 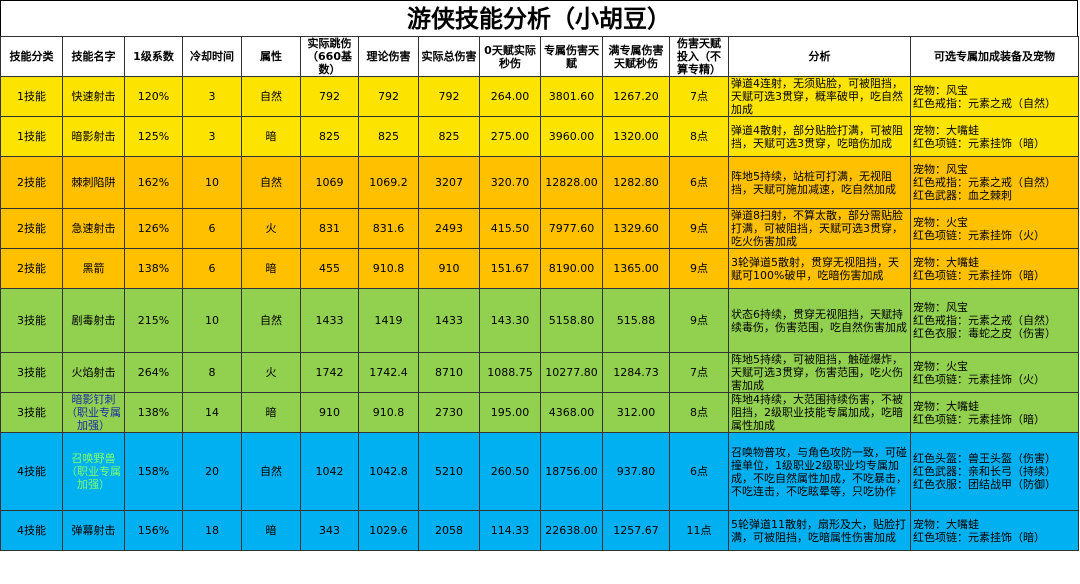 I want to click on analysis-cell: 弹道4散射，部分贴脸打满，可被阻挡，天赋可选3贯穿，吃暗伤加成, so click(x=819, y=136).